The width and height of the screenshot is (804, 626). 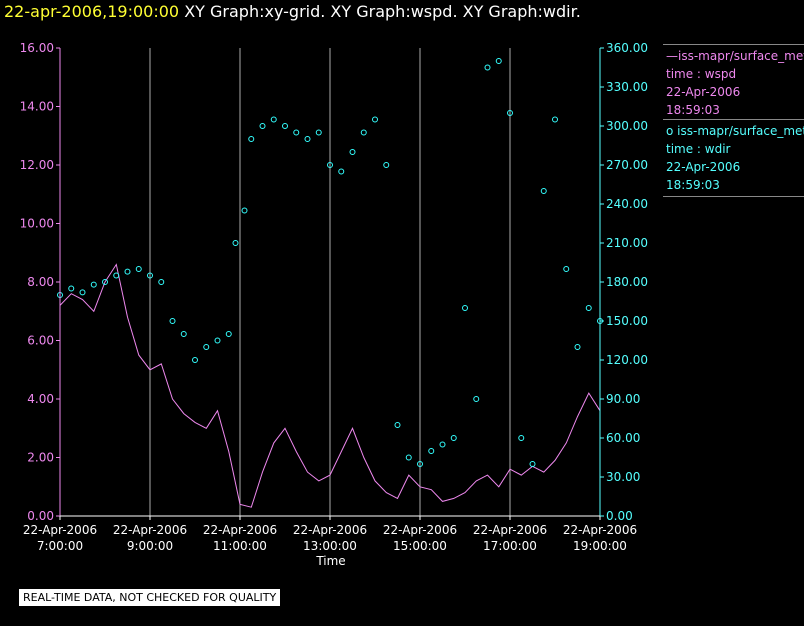 I want to click on x-axis-label: Time, so click(x=330, y=561).